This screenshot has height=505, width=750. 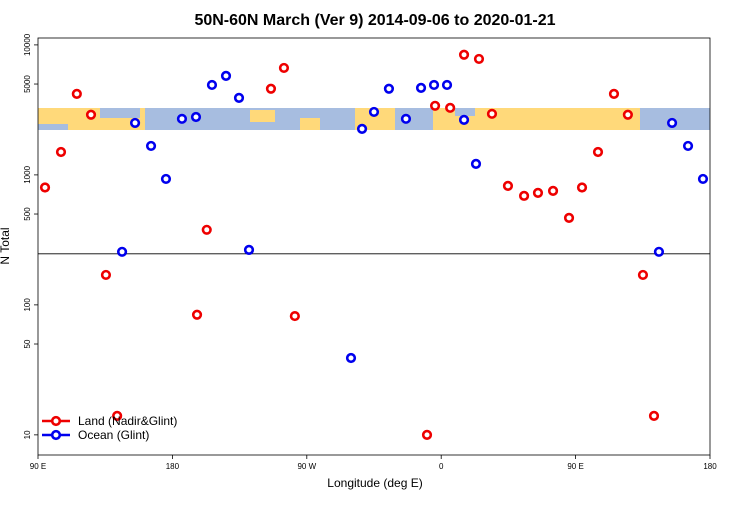 I want to click on y-tick-label: 500, so click(x=27, y=214).